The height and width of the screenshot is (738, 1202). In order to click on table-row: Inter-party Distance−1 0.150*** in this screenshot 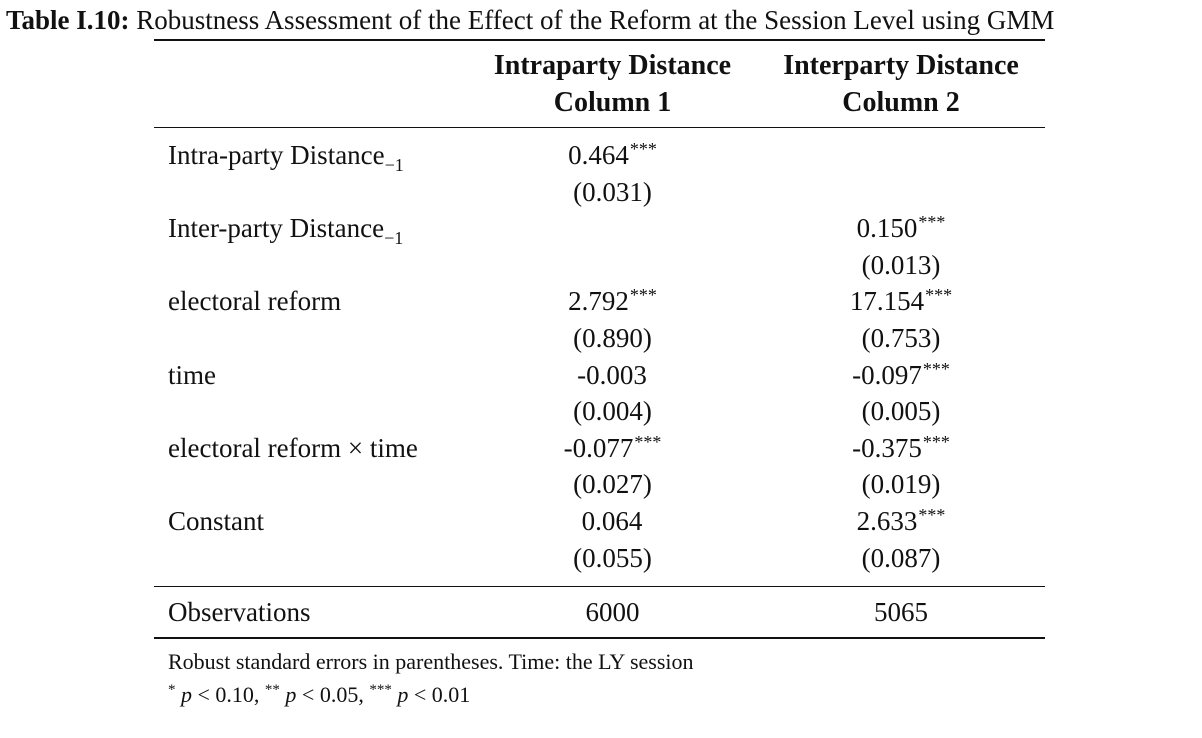, I will do `click(599, 230)`.